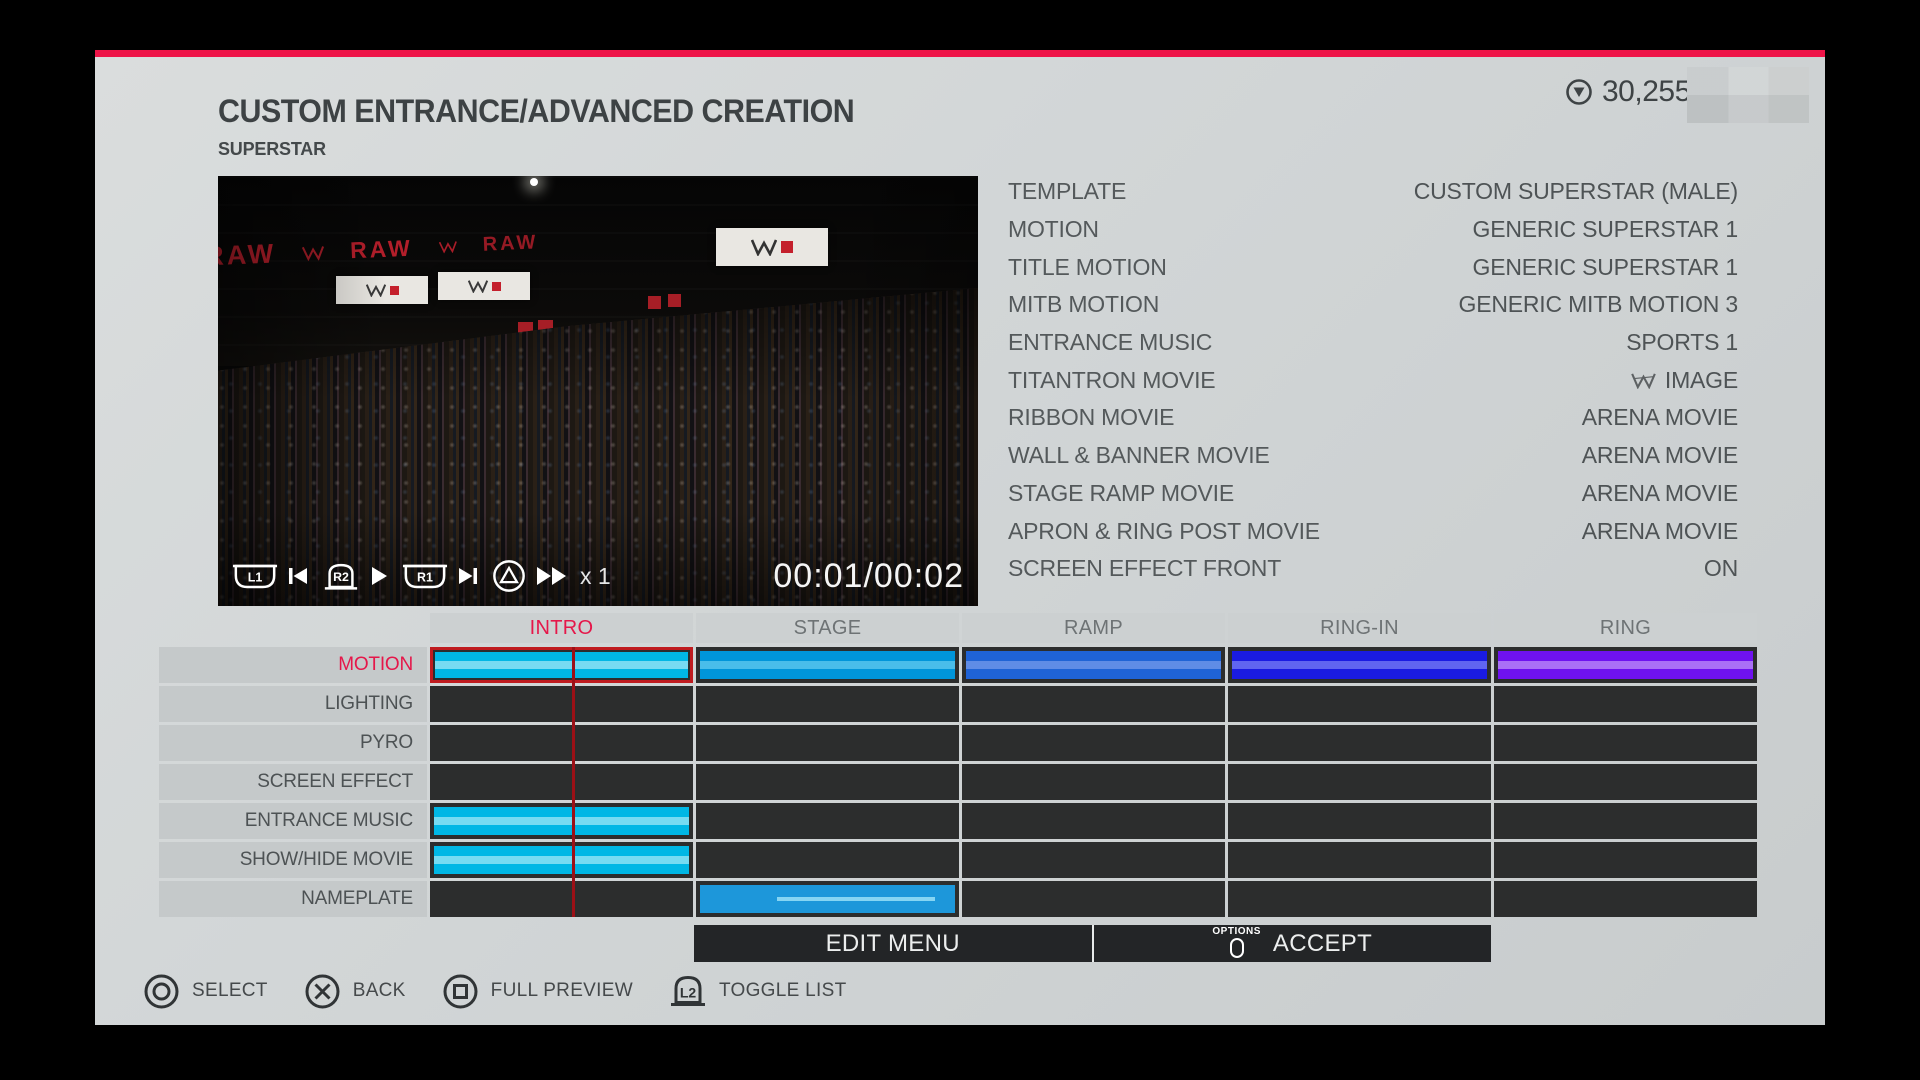 This screenshot has width=1920, height=1080. I want to click on hint-select: SELECT, so click(205, 991).